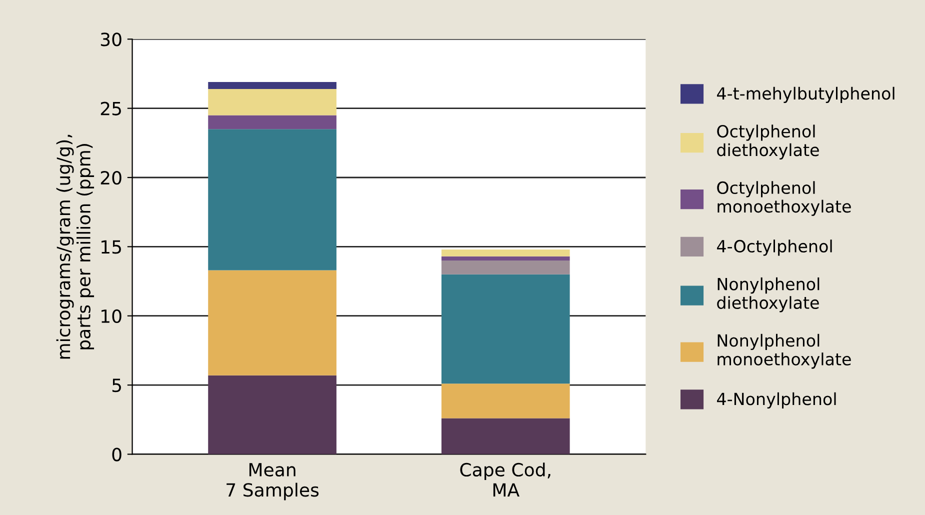 This screenshot has width=925, height=515. I want to click on y-tick-label: 0, so click(117, 455).